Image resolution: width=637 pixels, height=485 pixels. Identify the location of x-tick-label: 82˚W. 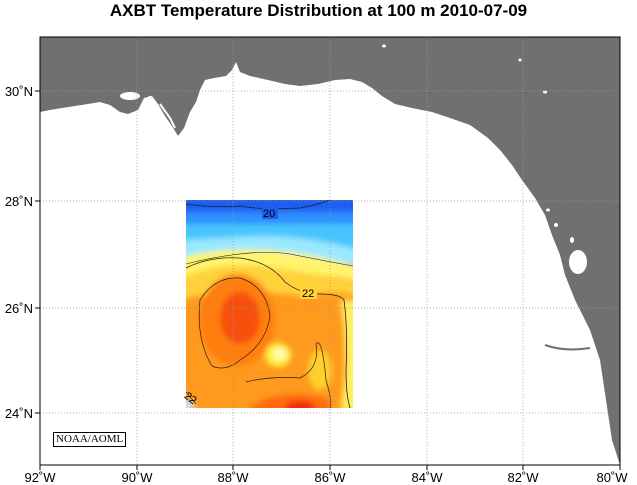
(523, 477).